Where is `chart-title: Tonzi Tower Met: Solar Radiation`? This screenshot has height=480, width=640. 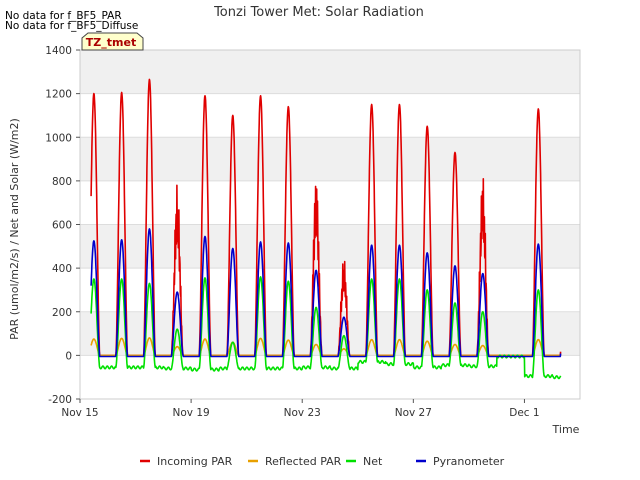
chart-title: Tonzi Tower Met: Solar Radiation is located at coordinates (318, 12).